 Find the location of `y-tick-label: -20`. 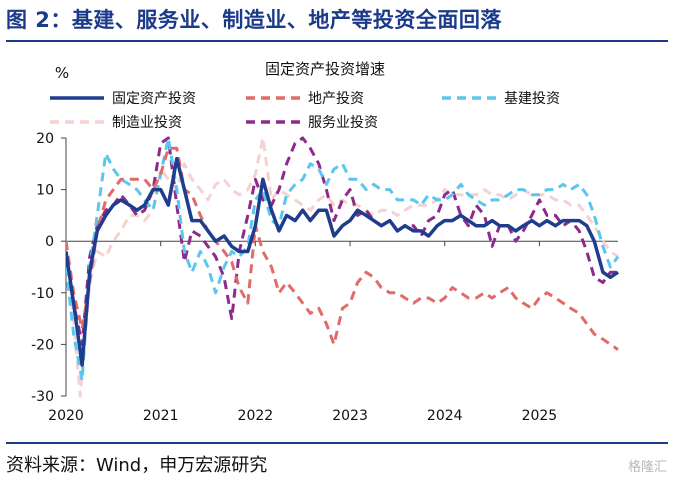

y-tick-label: -20 is located at coordinates (42, 345).